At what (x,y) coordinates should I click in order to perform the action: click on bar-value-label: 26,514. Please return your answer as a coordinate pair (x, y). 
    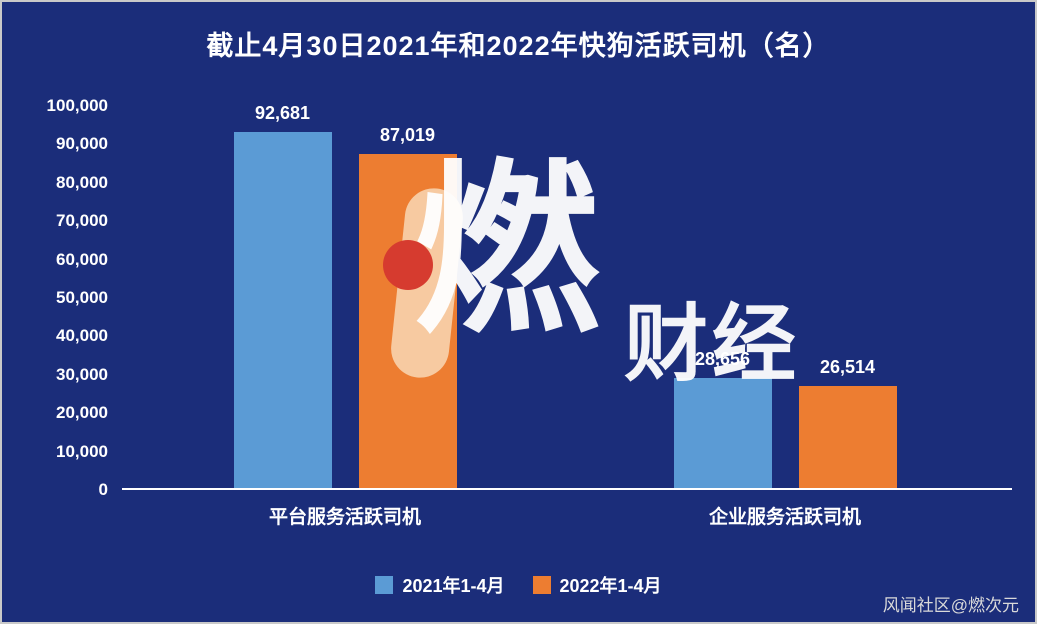
    Looking at the image, I should click on (847, 367).